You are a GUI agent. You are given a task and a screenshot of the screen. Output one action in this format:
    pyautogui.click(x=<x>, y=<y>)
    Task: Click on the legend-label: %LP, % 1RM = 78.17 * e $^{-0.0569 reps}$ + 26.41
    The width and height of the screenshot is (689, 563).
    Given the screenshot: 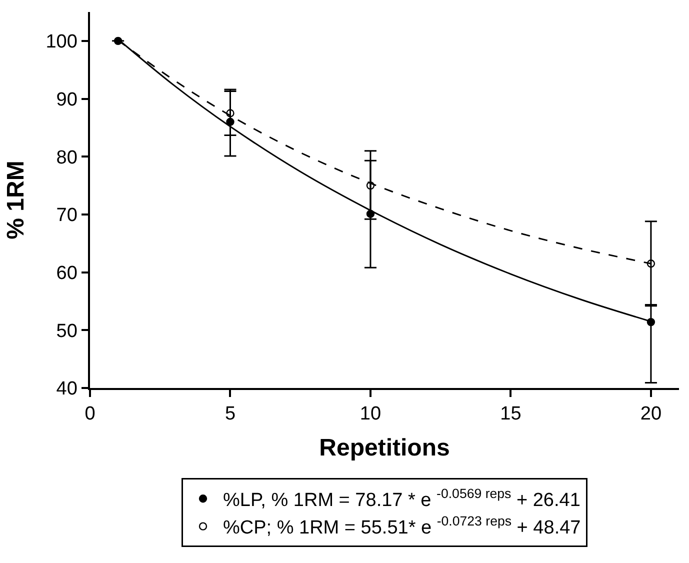 What is the action you would take?
    pyautogui.click(x=401, y=498)
    